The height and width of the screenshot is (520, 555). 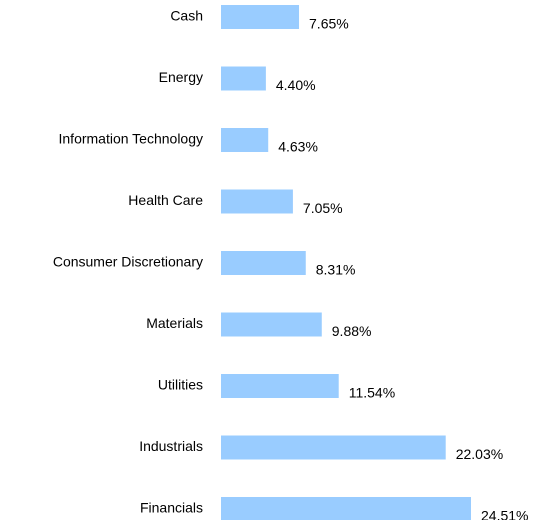 I want to click on category-label: Information Technology, so click(x=131, y=139).